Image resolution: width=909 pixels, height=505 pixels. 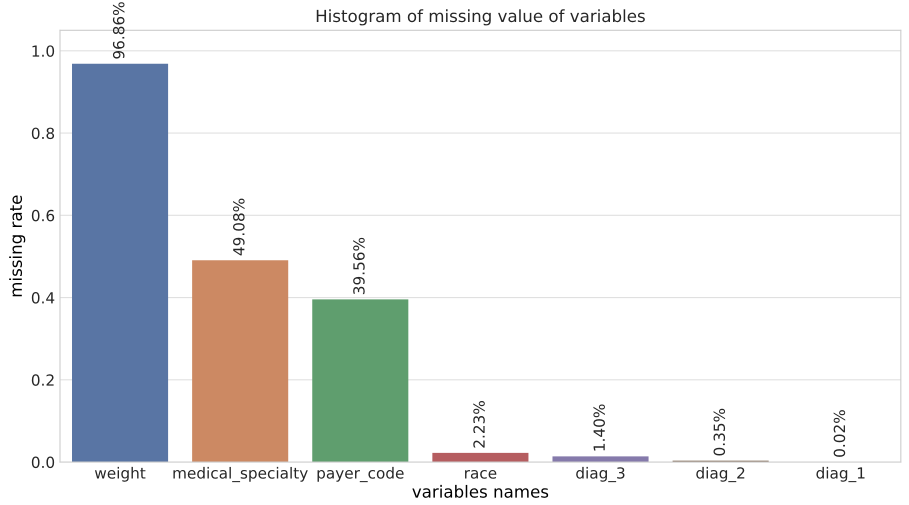 I want to click on data-label: 39.56%, so click(x=359, y=266).